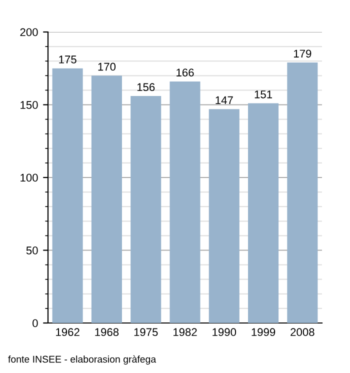  What do you see at coordinates (29, 178) in the screenshot?
I see `y-tick-label: 100` at bounding box center [29, 178].